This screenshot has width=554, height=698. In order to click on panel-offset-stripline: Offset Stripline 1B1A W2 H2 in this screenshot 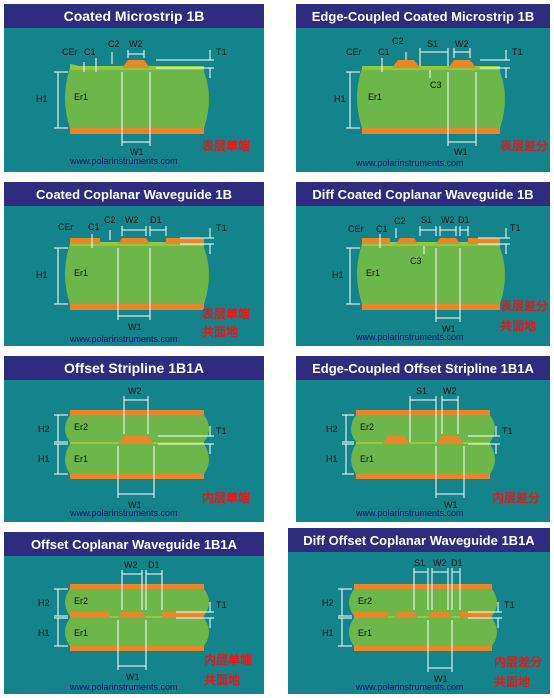, I will do `click(134, 439)`.